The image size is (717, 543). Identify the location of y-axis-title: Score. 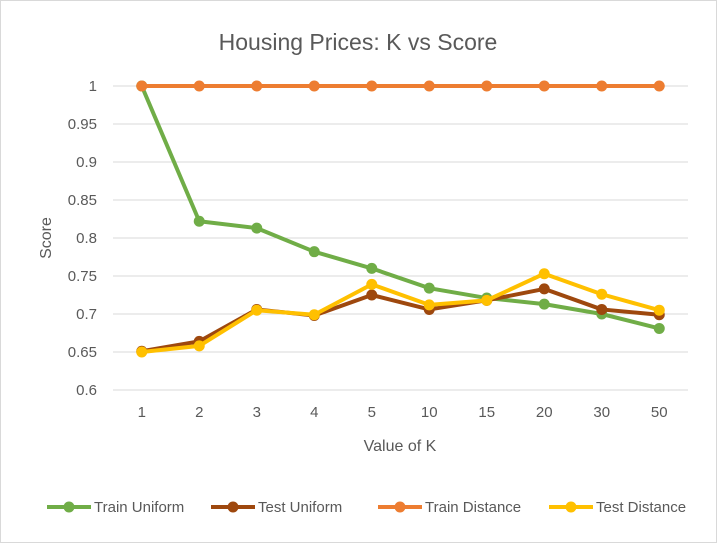
(46, 238).